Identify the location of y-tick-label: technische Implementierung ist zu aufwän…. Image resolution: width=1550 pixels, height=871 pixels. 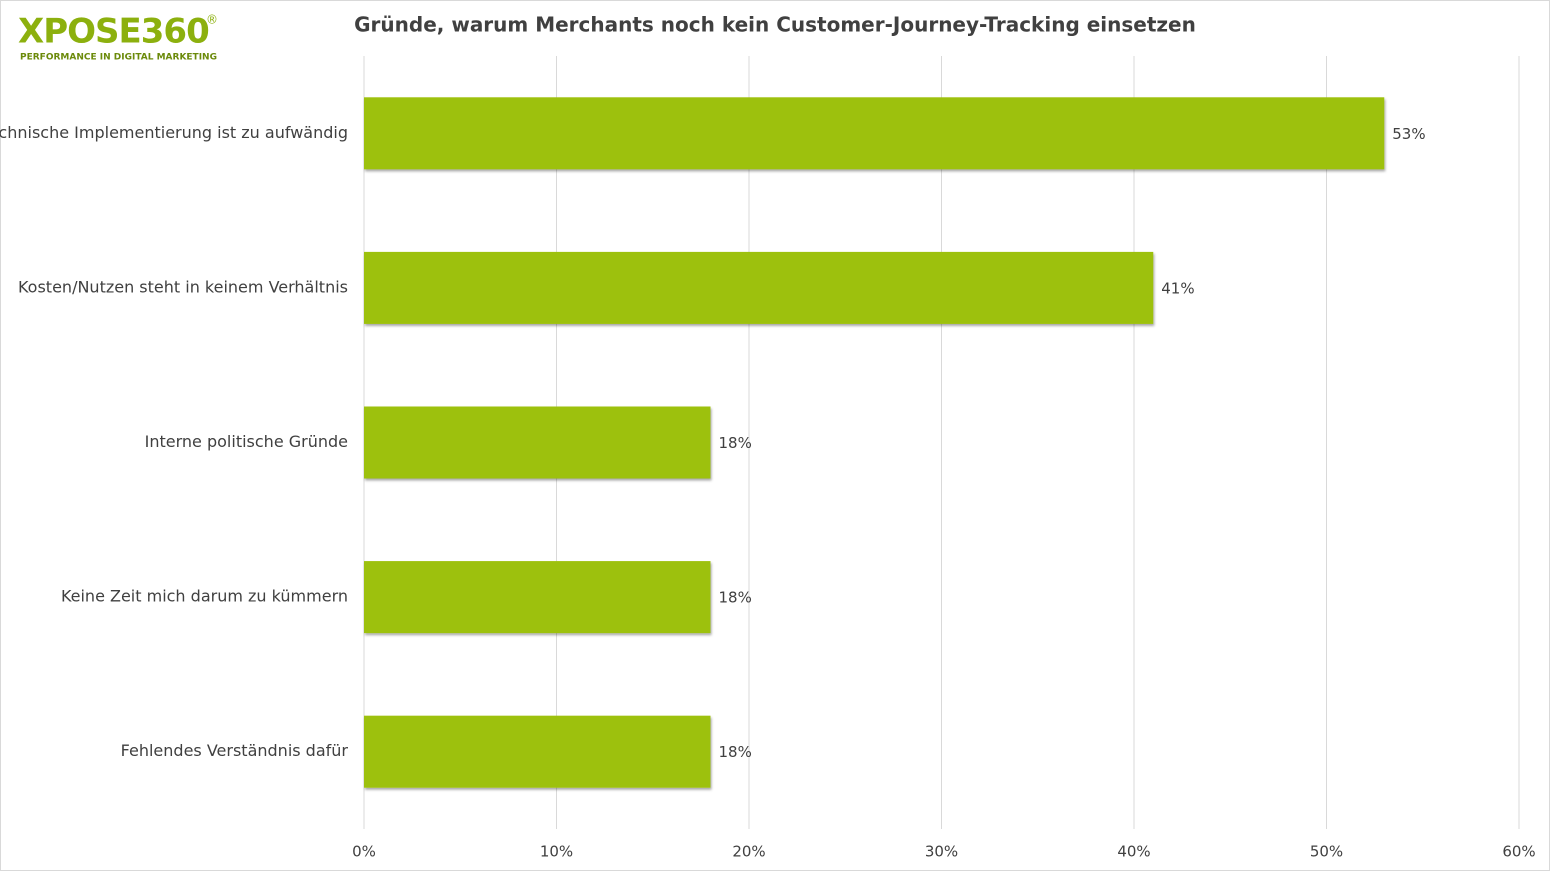
(174, 132).